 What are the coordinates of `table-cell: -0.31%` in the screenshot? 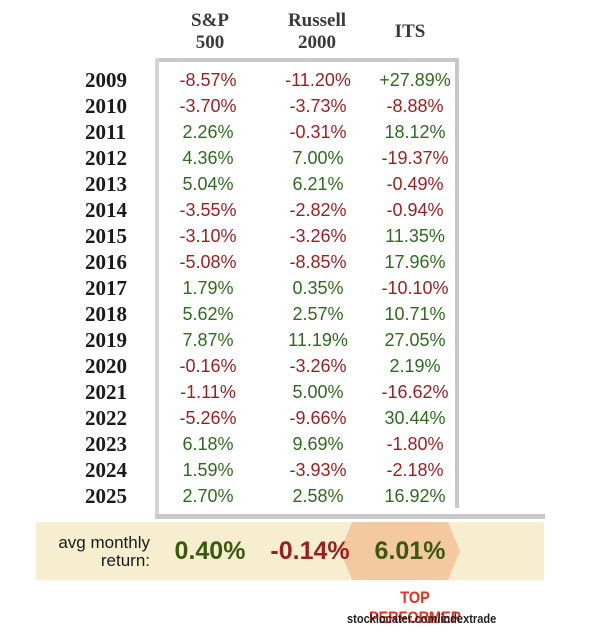 It's located at (318, 132).